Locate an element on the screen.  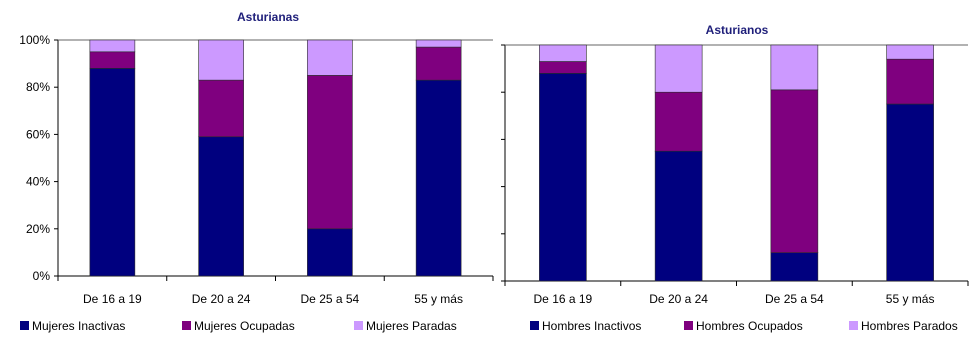
legend-label: Hombres Inactivos is located at coordinates (591, 326).